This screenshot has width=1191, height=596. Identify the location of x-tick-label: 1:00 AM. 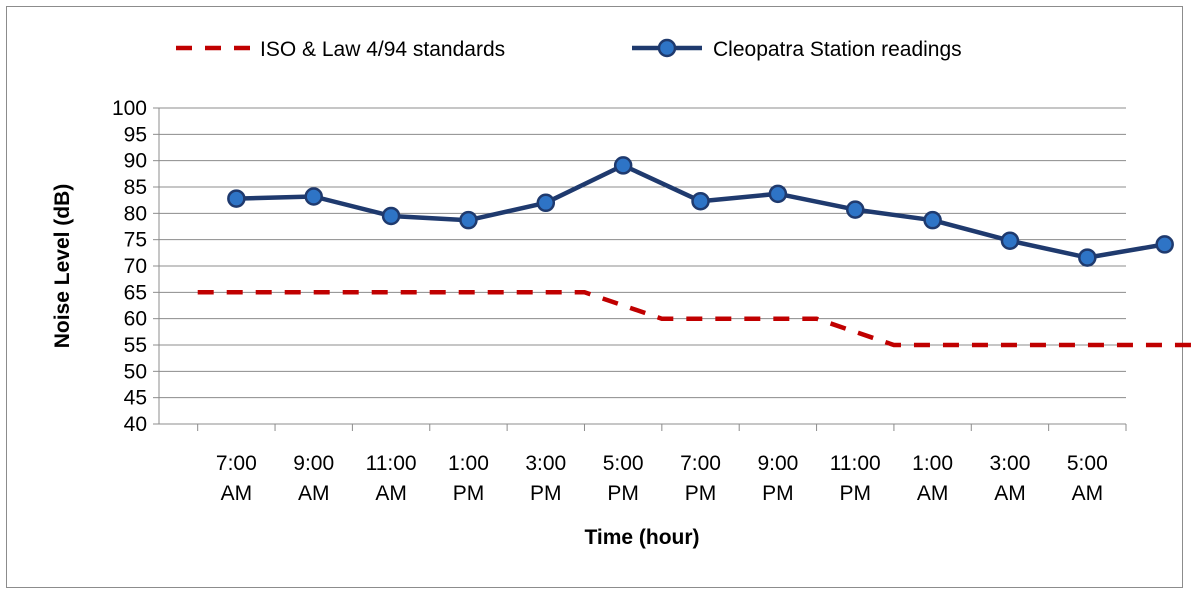
(932, 478).